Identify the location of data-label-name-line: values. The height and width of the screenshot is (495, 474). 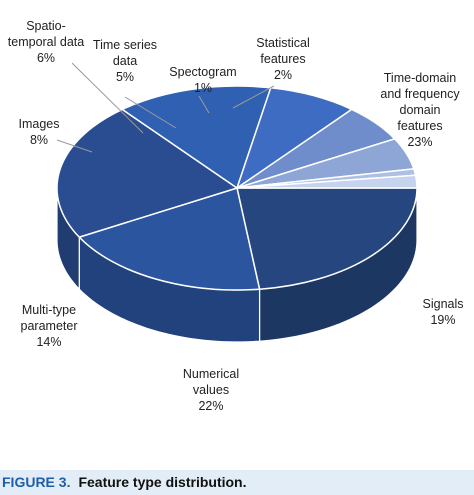
(211, 390).